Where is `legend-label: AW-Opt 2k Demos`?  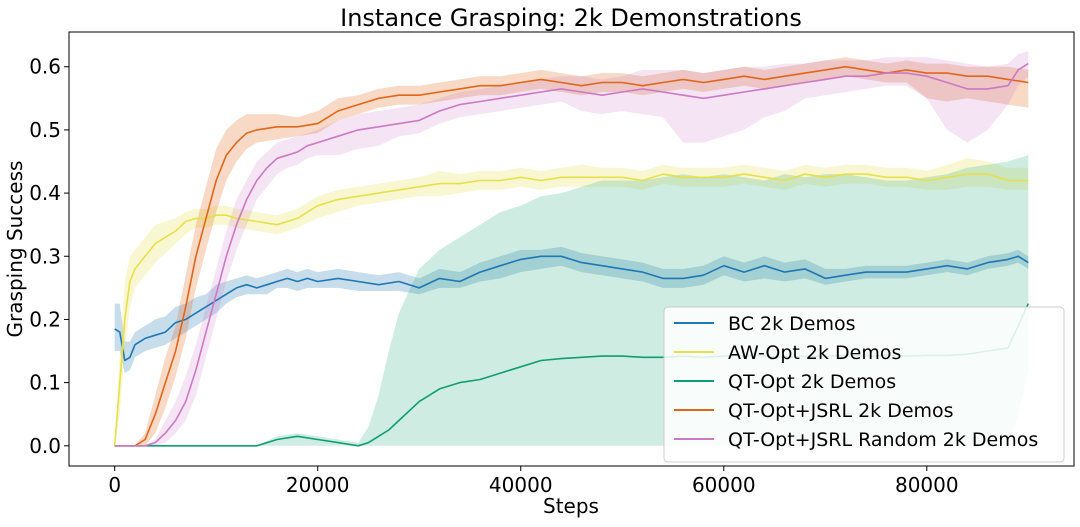
legend-label: AW-Opt 2k Demos is located at coordinates (814, 353).